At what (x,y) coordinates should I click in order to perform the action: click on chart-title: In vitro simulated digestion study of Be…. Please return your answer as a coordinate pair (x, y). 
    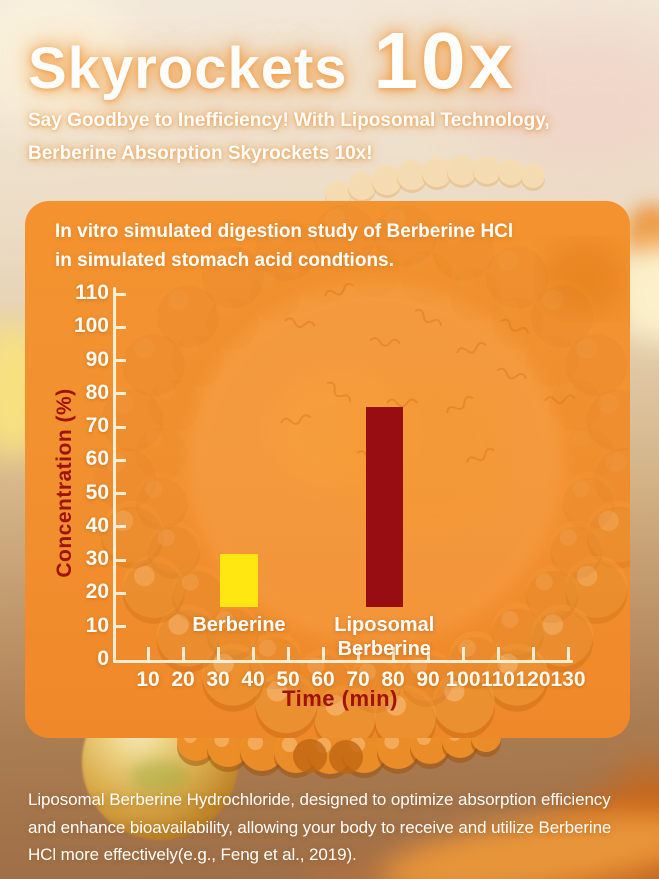
    Looking at the image, I should click on (284, 246).